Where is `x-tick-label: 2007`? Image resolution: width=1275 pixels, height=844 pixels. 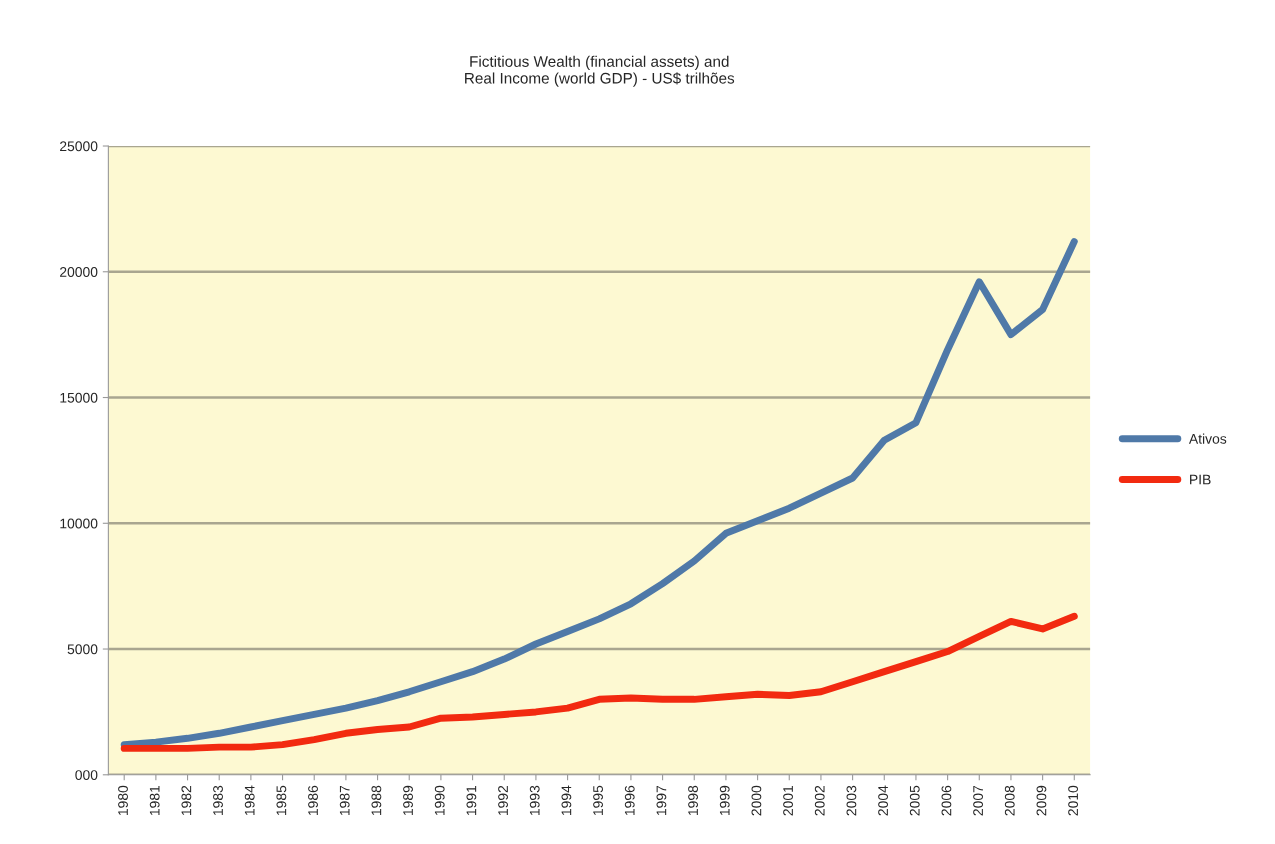 x-tick-label: 2007 is located at coordinates (978, 800).